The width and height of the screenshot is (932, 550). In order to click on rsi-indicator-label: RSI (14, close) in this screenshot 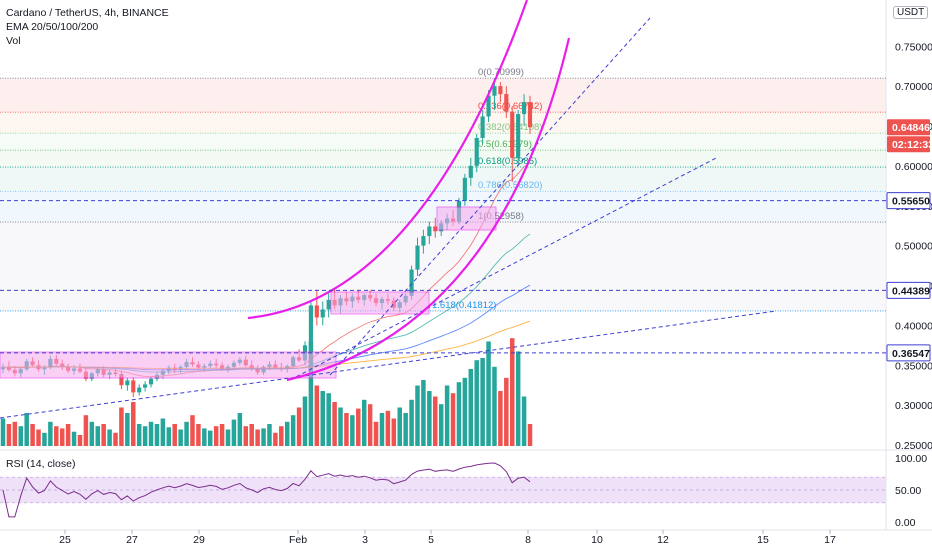, I will do `click(41, 464)`.